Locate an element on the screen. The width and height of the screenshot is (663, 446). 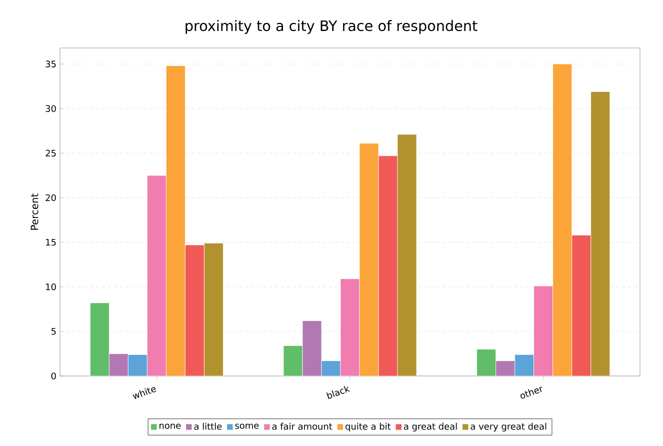
y-tick-label: 5 is located at coordinates (53, 331).